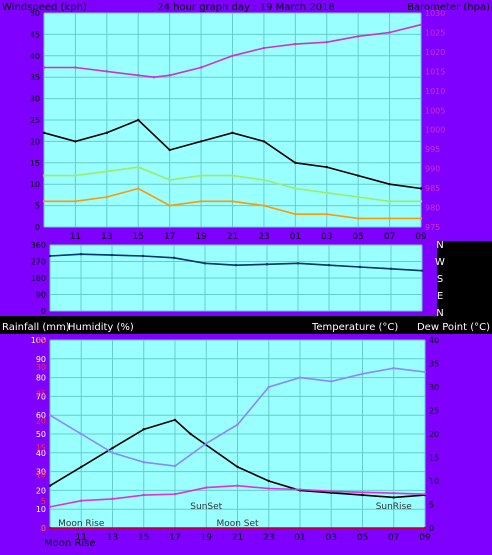 The width and height of the screenshot is (492, 555). What do you see at coordinates (431, 528) in the screenshot?
I see `y-tick-right: 0` at bounding box center [431, 528].